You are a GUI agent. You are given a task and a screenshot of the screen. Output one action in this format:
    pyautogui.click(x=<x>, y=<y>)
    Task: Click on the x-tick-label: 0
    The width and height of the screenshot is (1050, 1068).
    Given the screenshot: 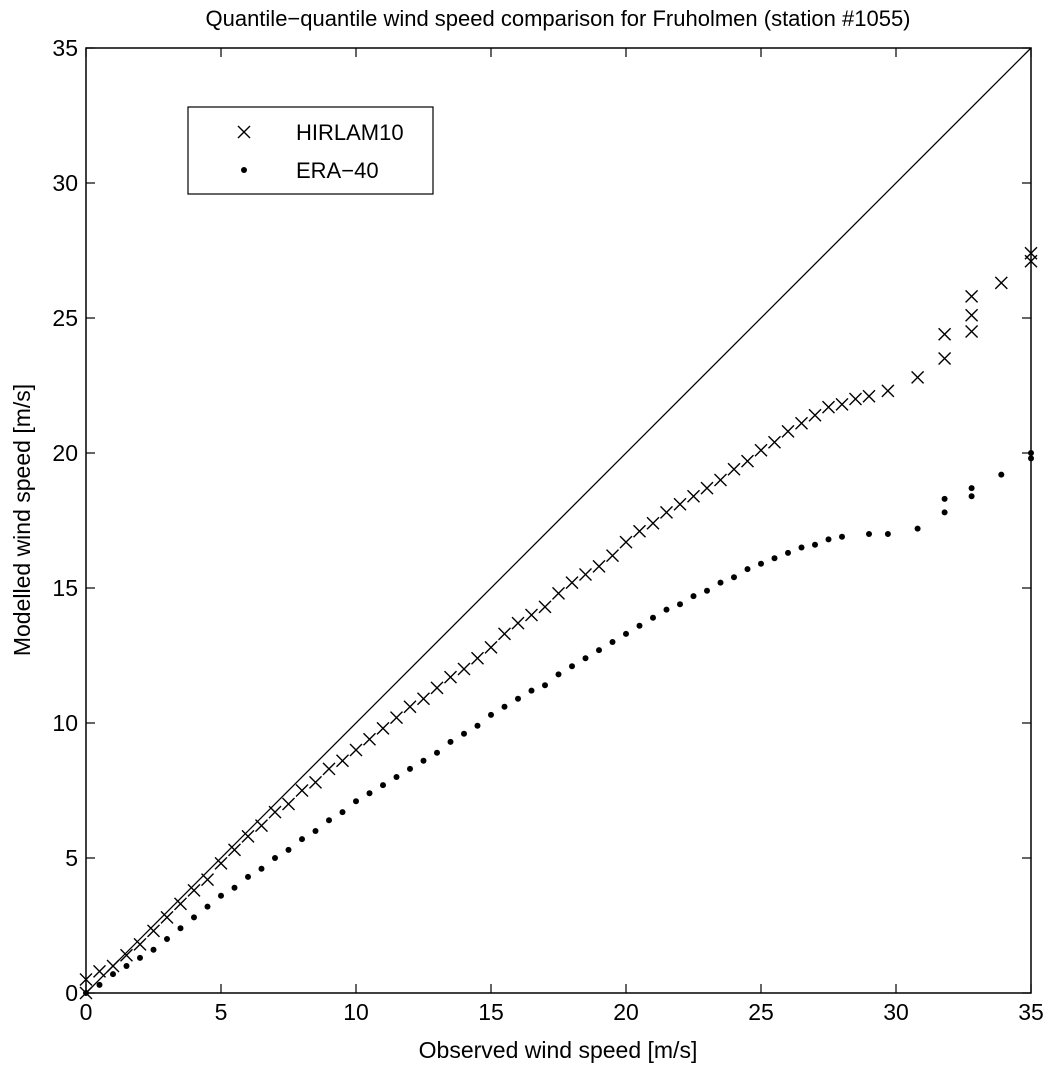 What is the action you would take?
    pyautogui.click(x=86, y=1012)
    